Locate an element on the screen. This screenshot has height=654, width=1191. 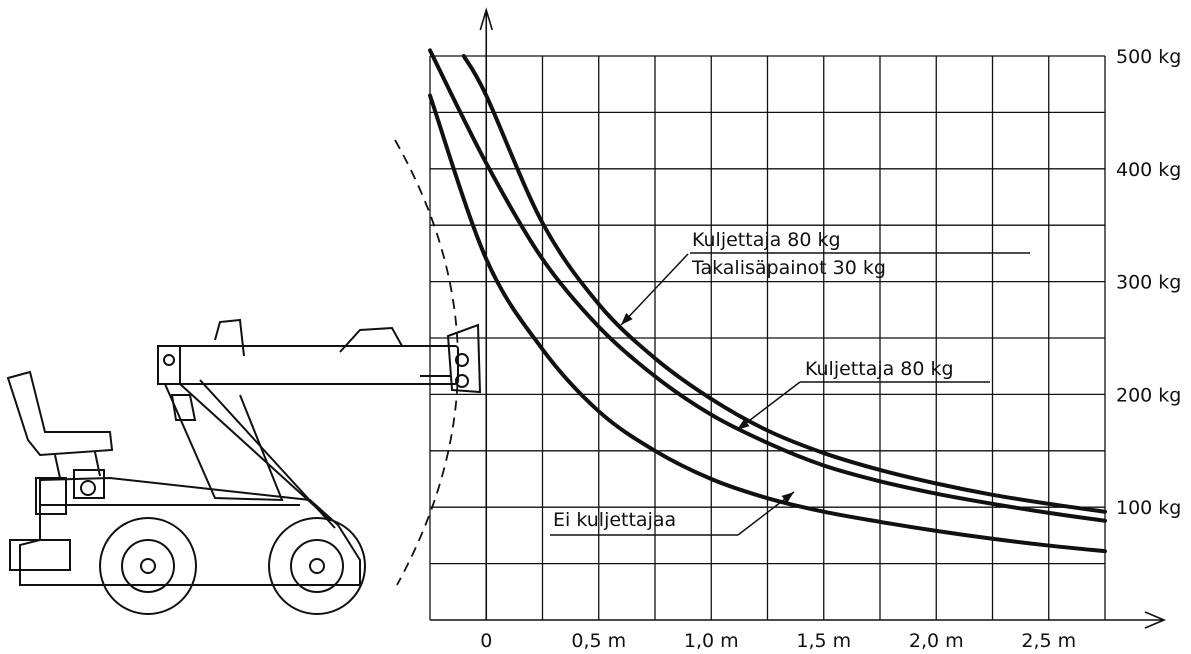
y-axis-arrow is located at coordinates (486, 19).